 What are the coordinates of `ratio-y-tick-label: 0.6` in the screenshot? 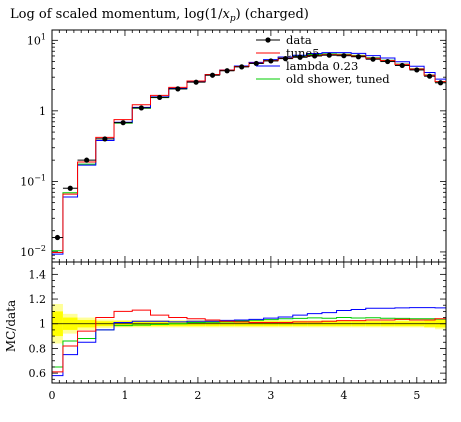 It's located at (38, 373).